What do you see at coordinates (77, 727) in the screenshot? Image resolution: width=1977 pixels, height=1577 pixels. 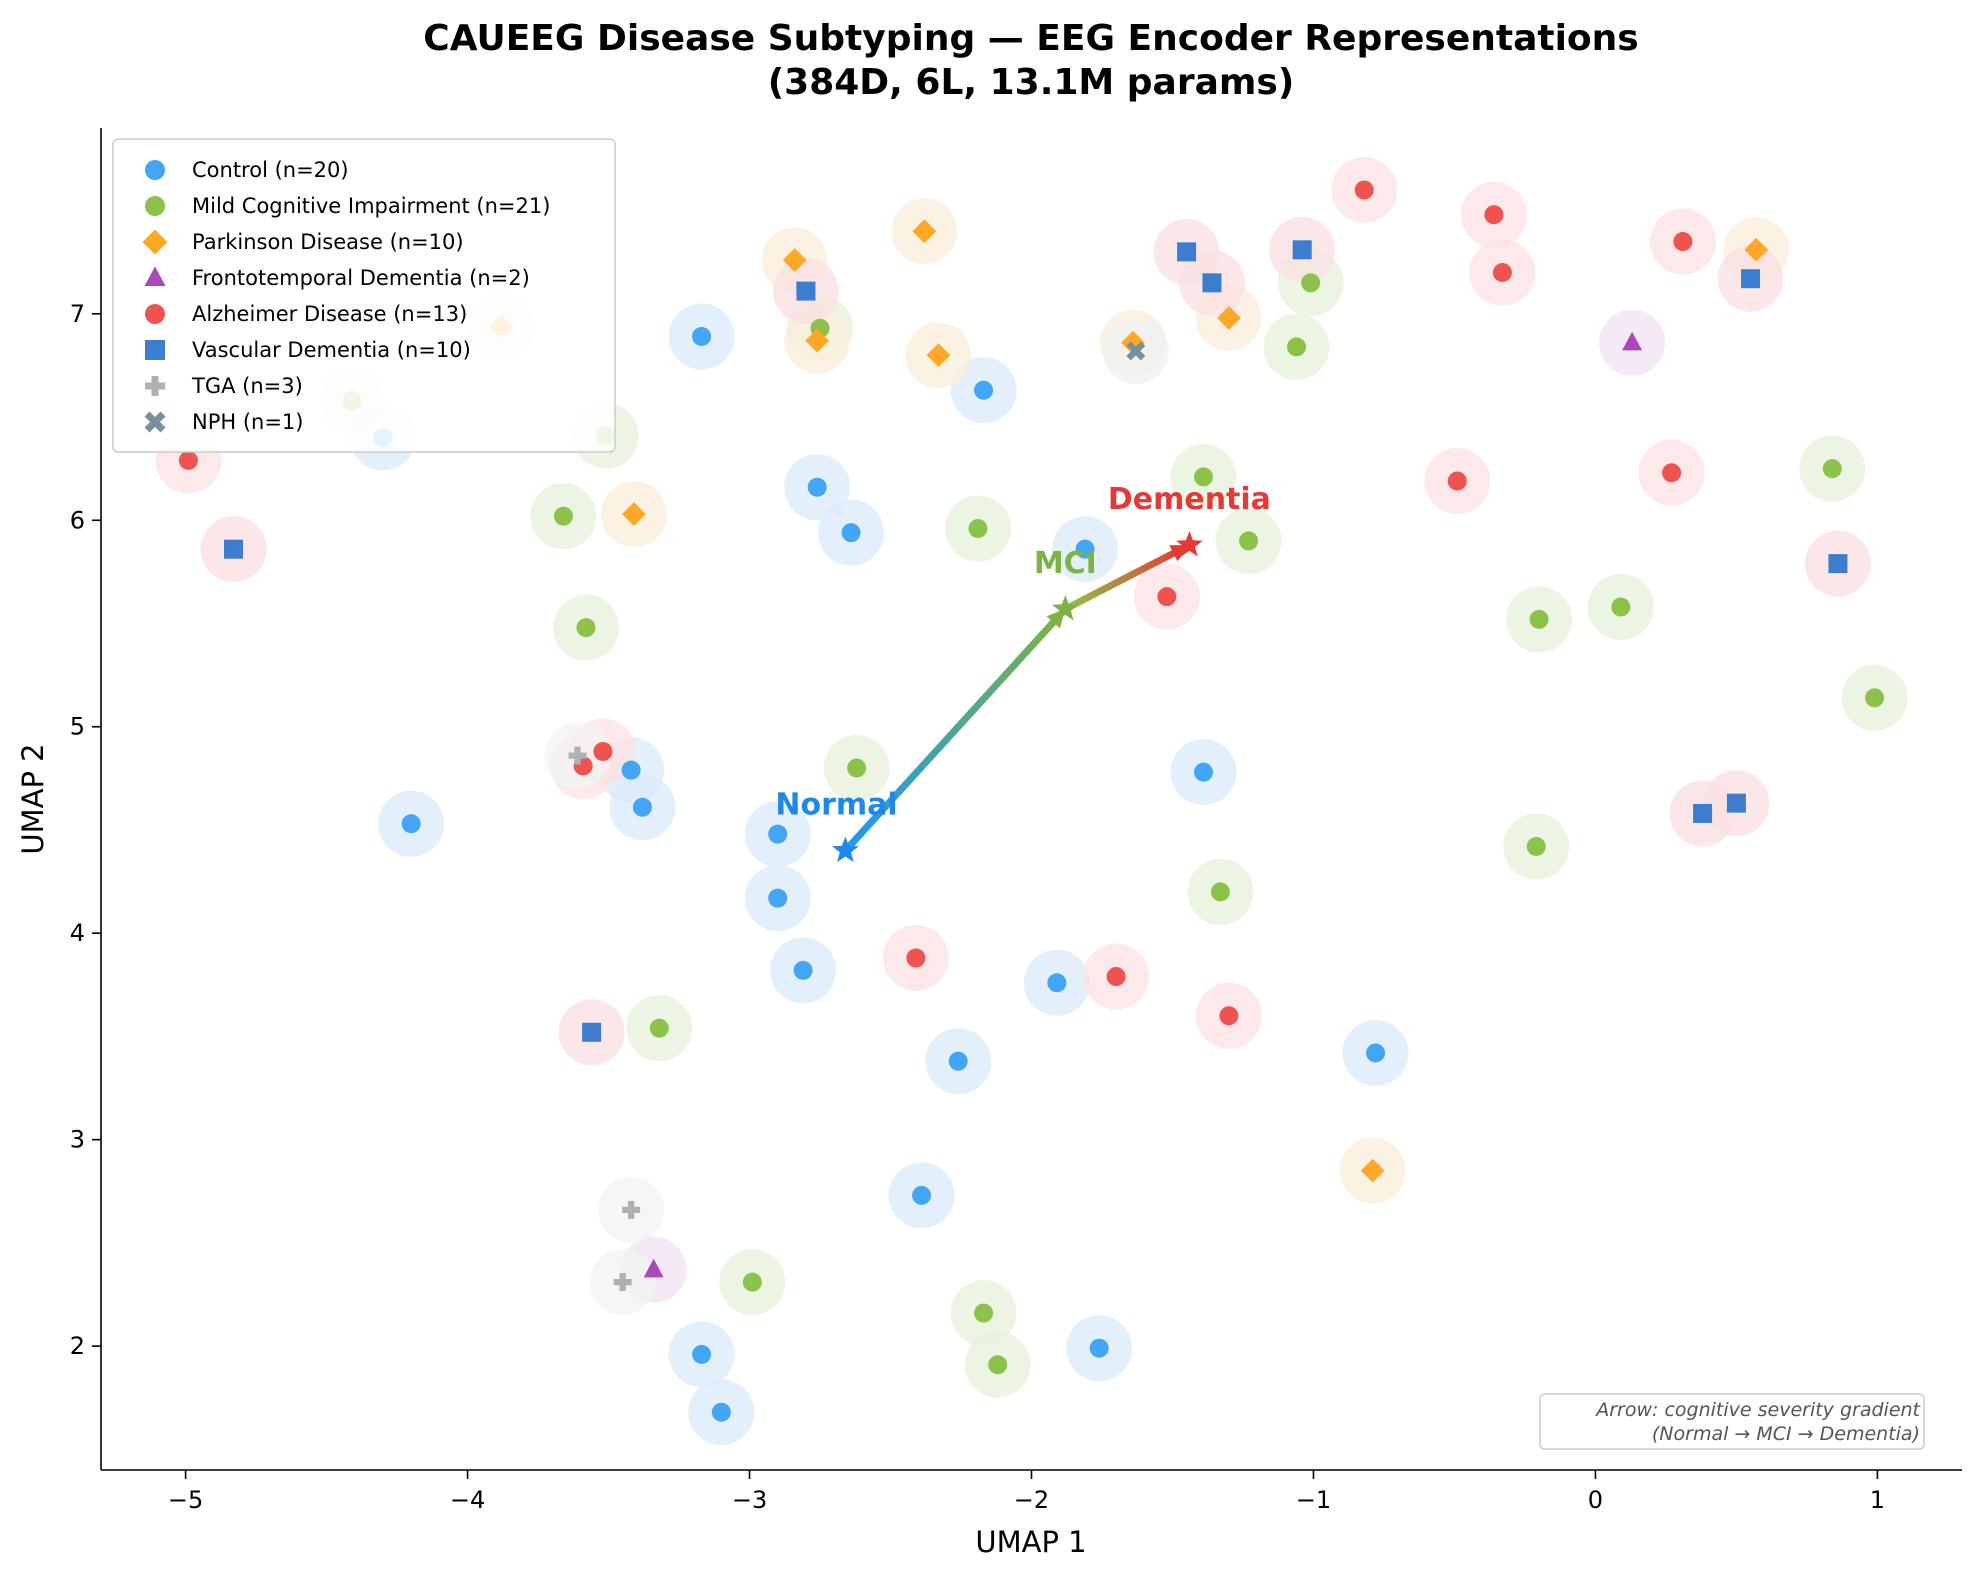 I see `y-tick-label-3: 5` at bounding box center [77, 727].